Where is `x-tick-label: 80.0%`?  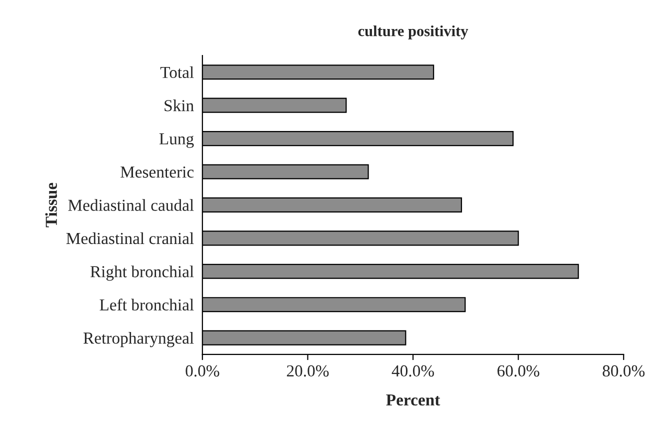 x-tick-label: 80.0% is located at coordinates (623, 371).